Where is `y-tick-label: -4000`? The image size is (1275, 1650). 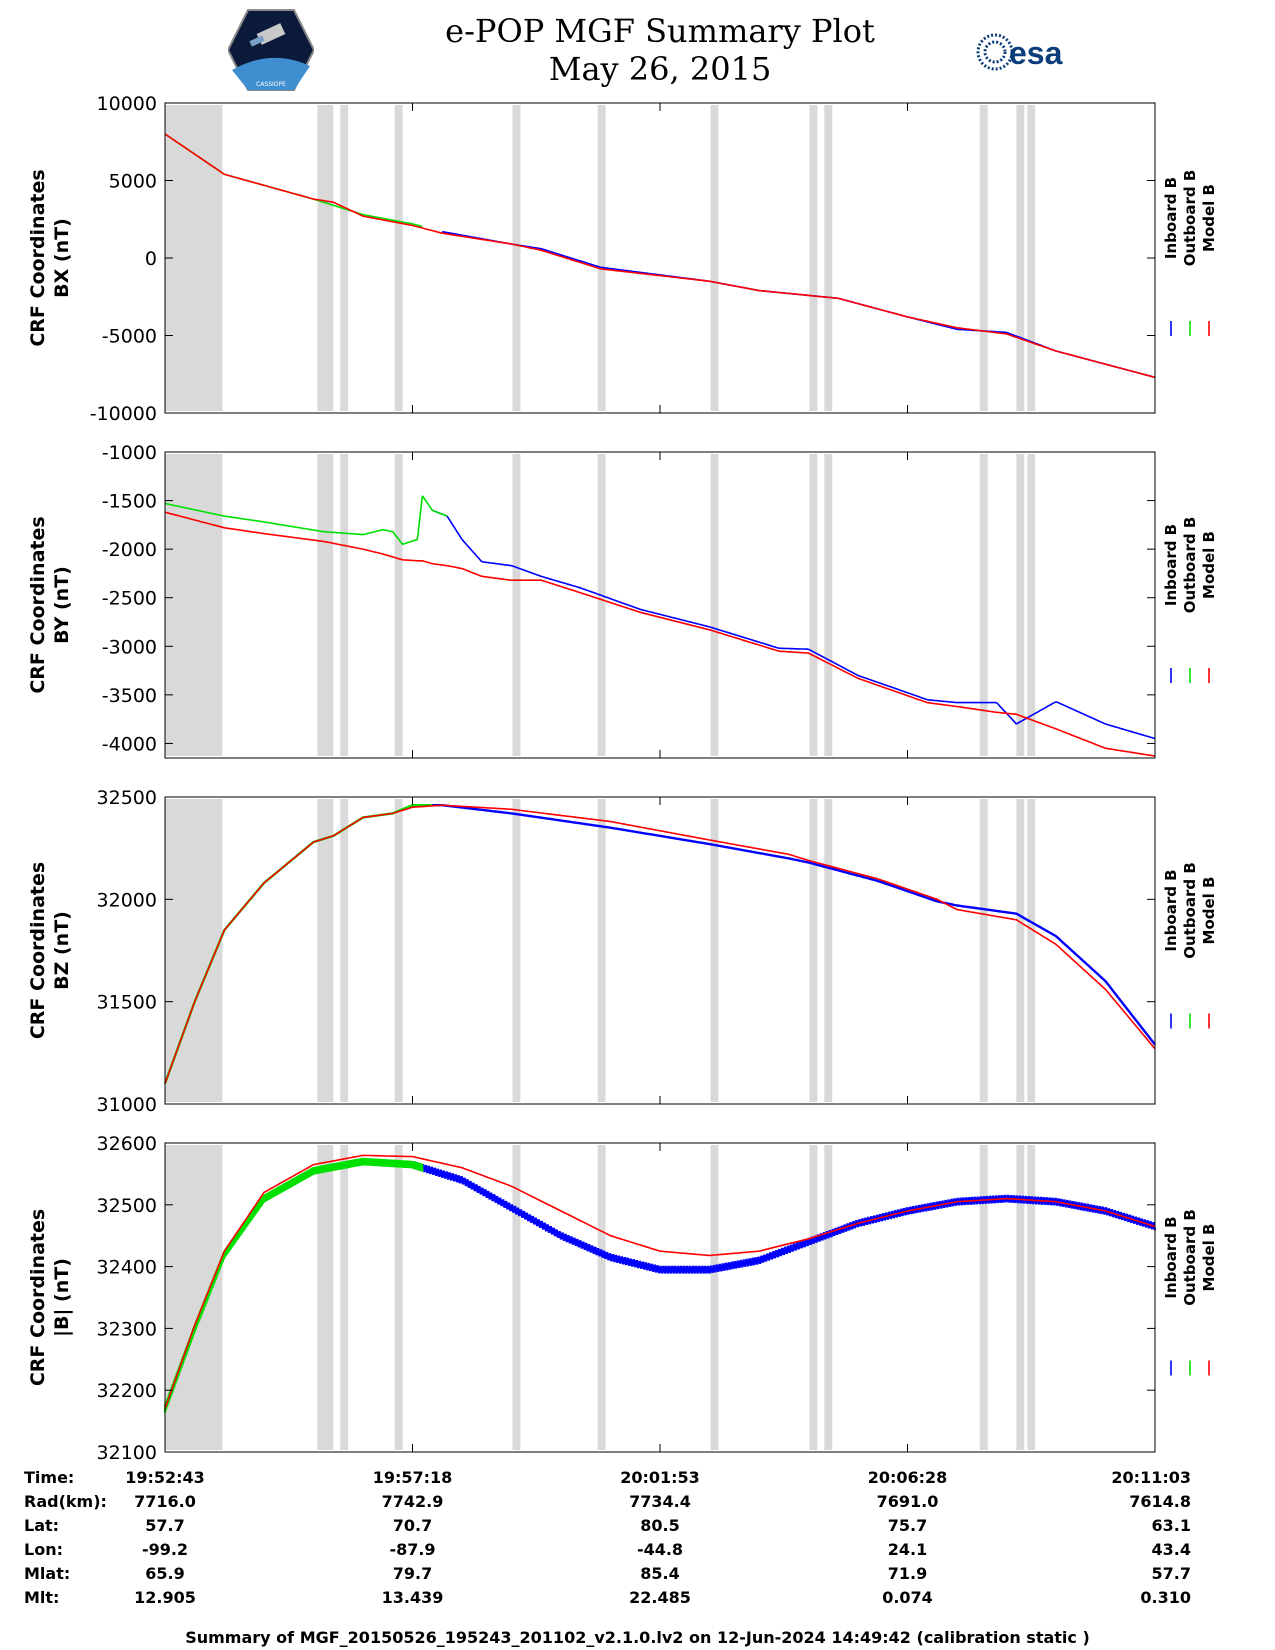 y-tick-label: -4000 is located at coordinates (129, 744).